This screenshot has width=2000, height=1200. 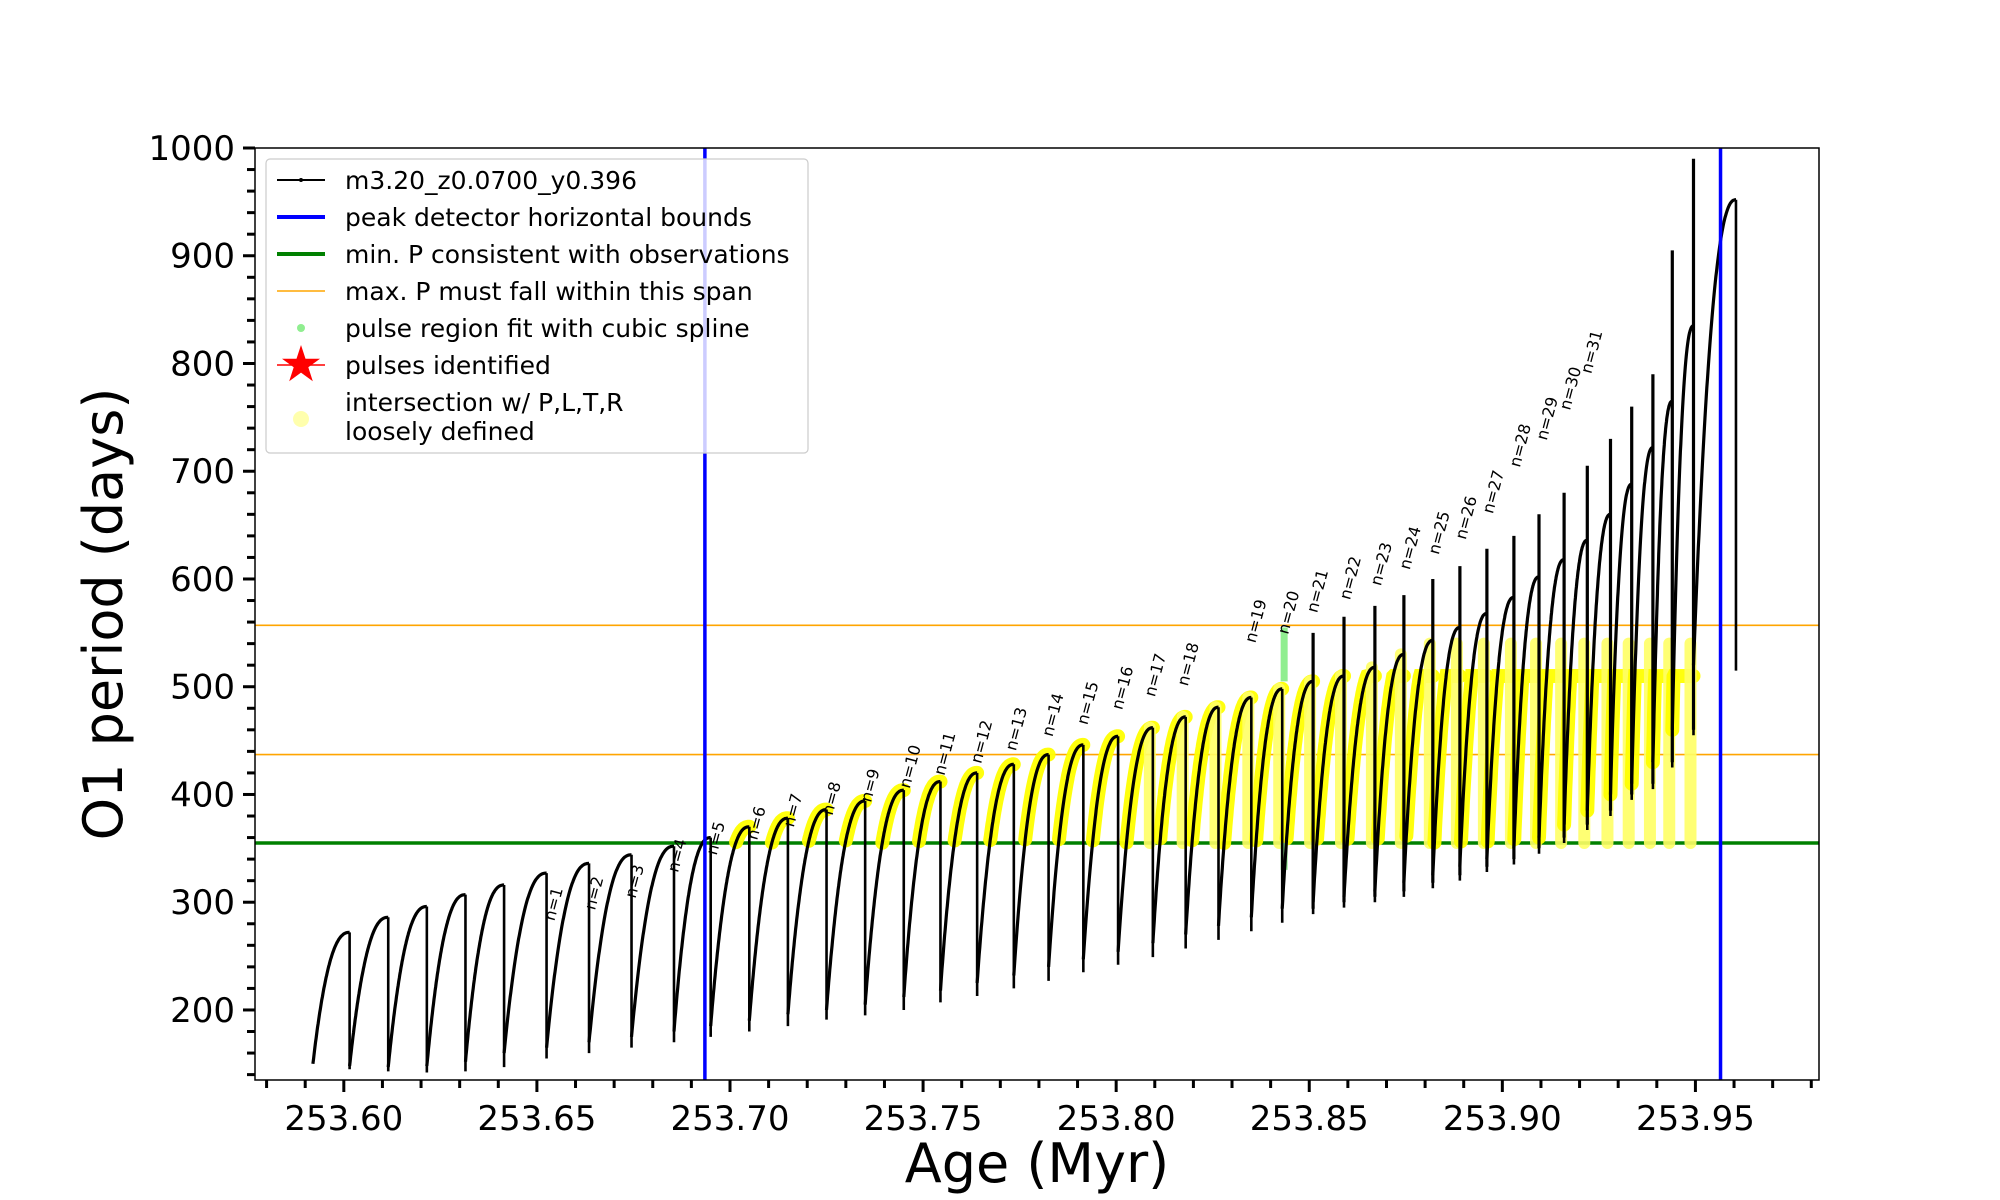 What do you see at coordinates (549, 291) in the screenshot?
I see `legend-label-max-span: max. P must fall within this span` at bounding box center [549, 291].